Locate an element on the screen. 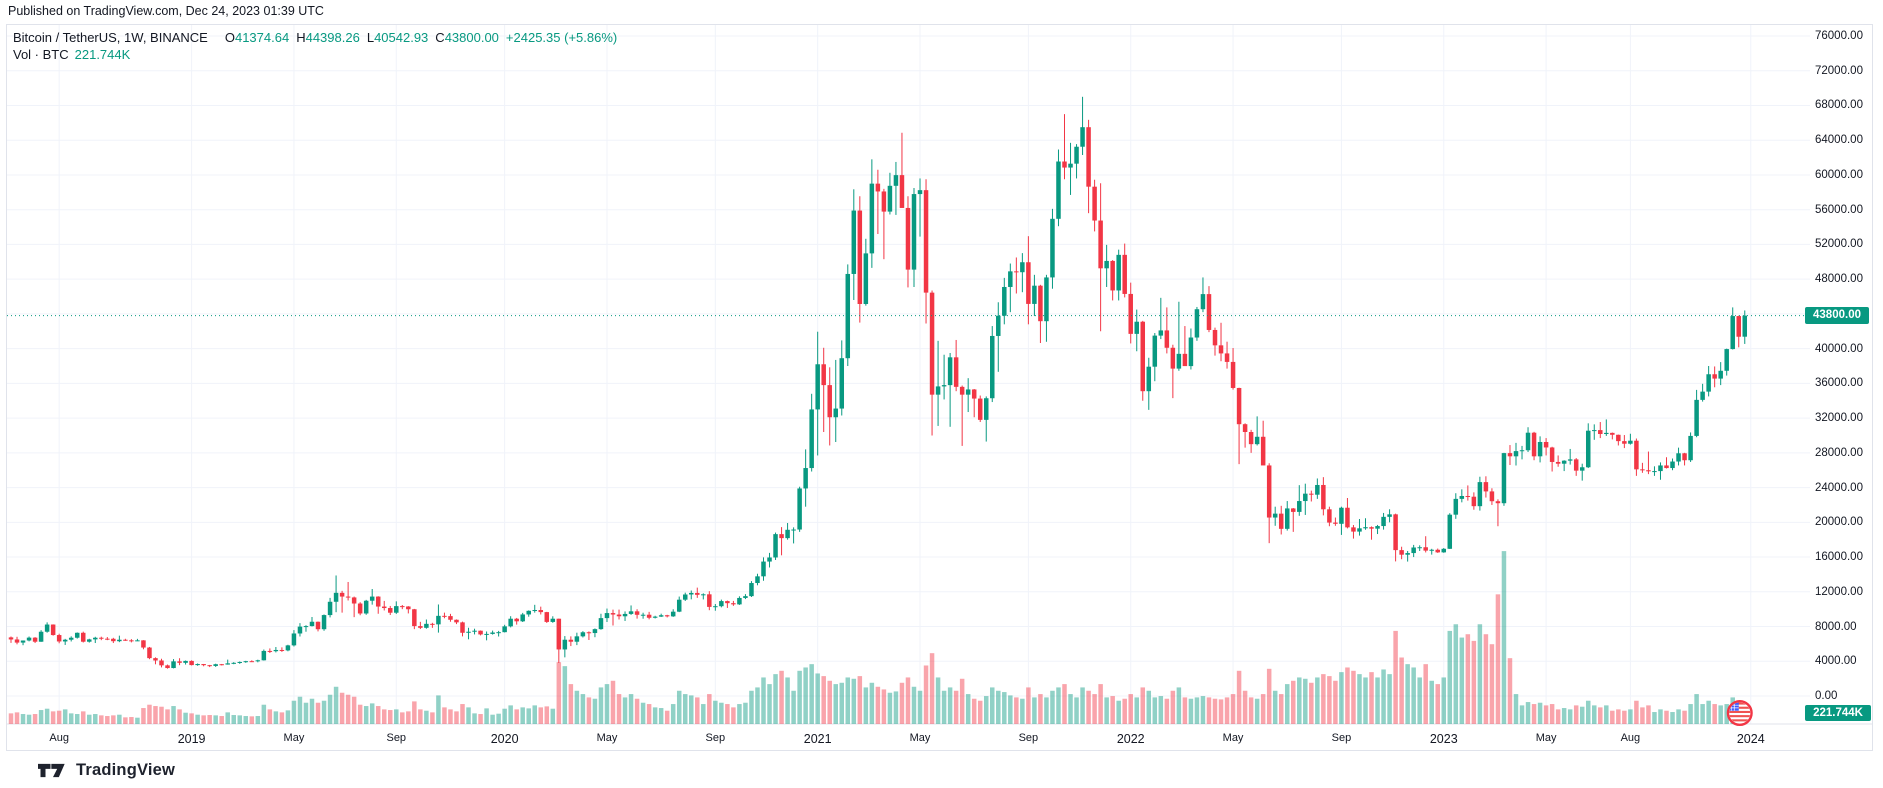 Image resolution: width=1883 pixels, height=788 pixels. price-axis-label: 8000.00 is located at coordinates (1836, 626).